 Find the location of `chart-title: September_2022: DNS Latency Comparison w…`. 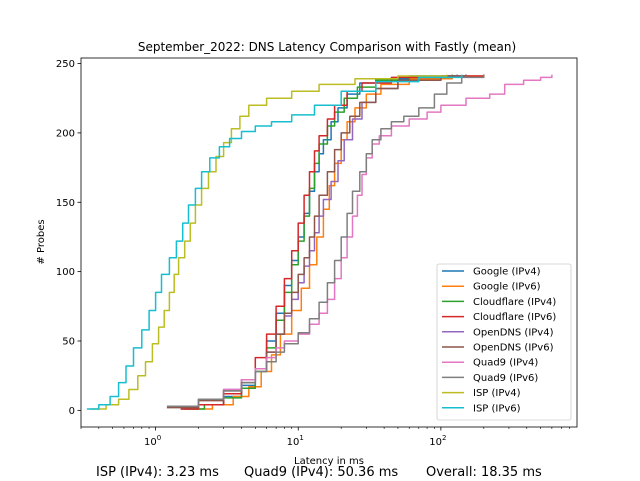

chart-title: September_2022: DNS Latency Comparison w… is located at coordinates (327, 47).